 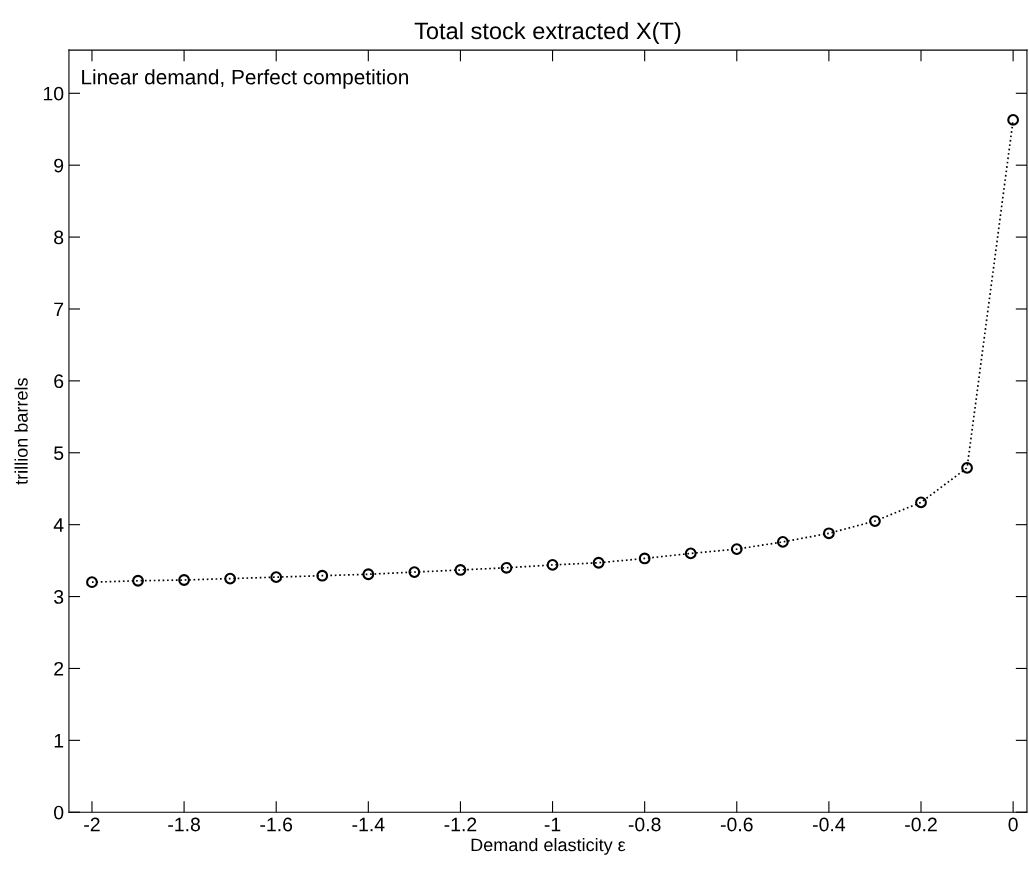 What do you see at coordinates (21, 431) in the screenshot?
I see `y-axis-title: trillion barrels` at bounding box center [21, 431].